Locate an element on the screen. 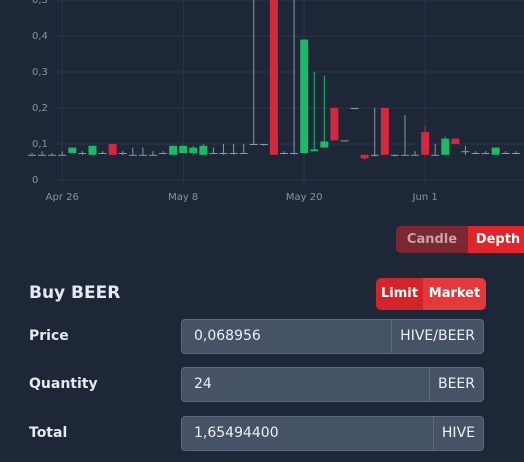 The width and height of the screenshot is (524, 462). row-label: Price is located at coordinates (49, 336).